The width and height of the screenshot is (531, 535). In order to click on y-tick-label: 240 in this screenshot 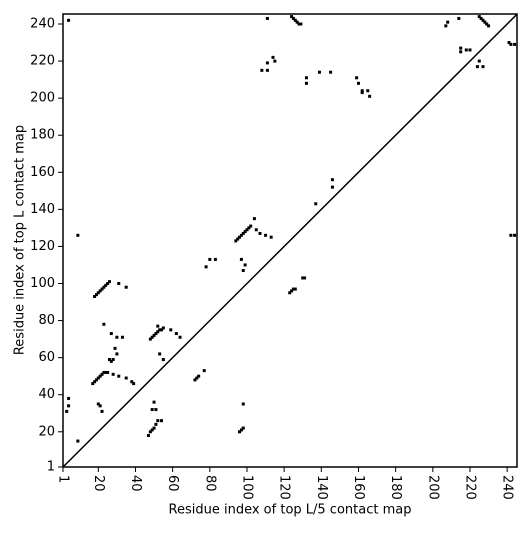, I will do `click(42, 24)`.